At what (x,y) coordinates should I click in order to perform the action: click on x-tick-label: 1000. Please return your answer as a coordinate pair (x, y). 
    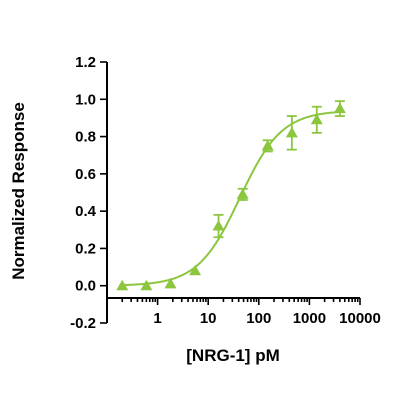
    Looking at the image, I should click on (309, 318).